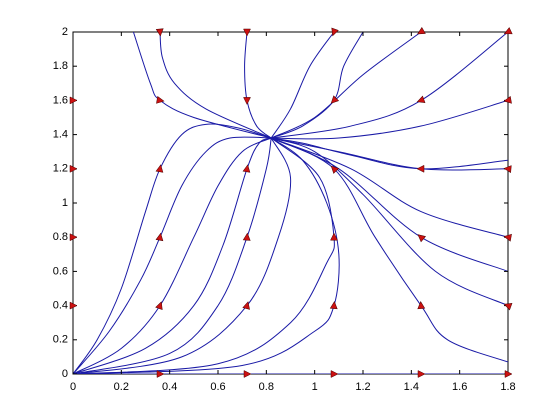  What do you see at coordinates (65, 374) in the screenshot?
I see `y-tick-label: 0` at bounding box center [65, 374].